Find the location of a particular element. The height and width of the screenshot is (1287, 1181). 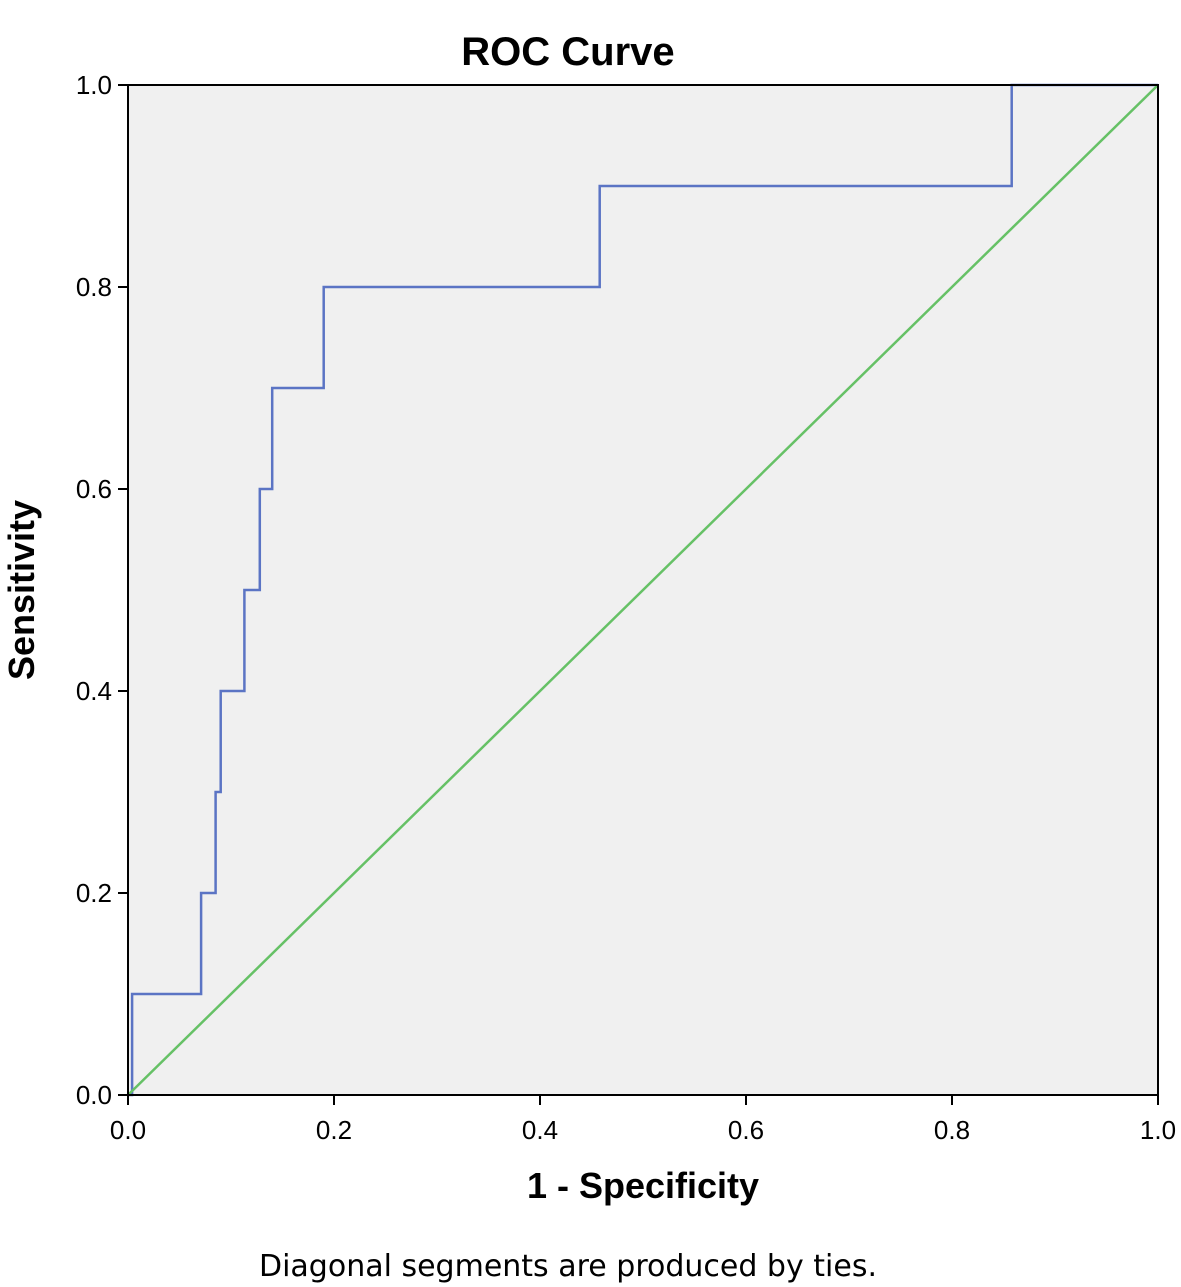

footnote: Diagonal segments are produced by ties. is located at coordinates (568, 1266).